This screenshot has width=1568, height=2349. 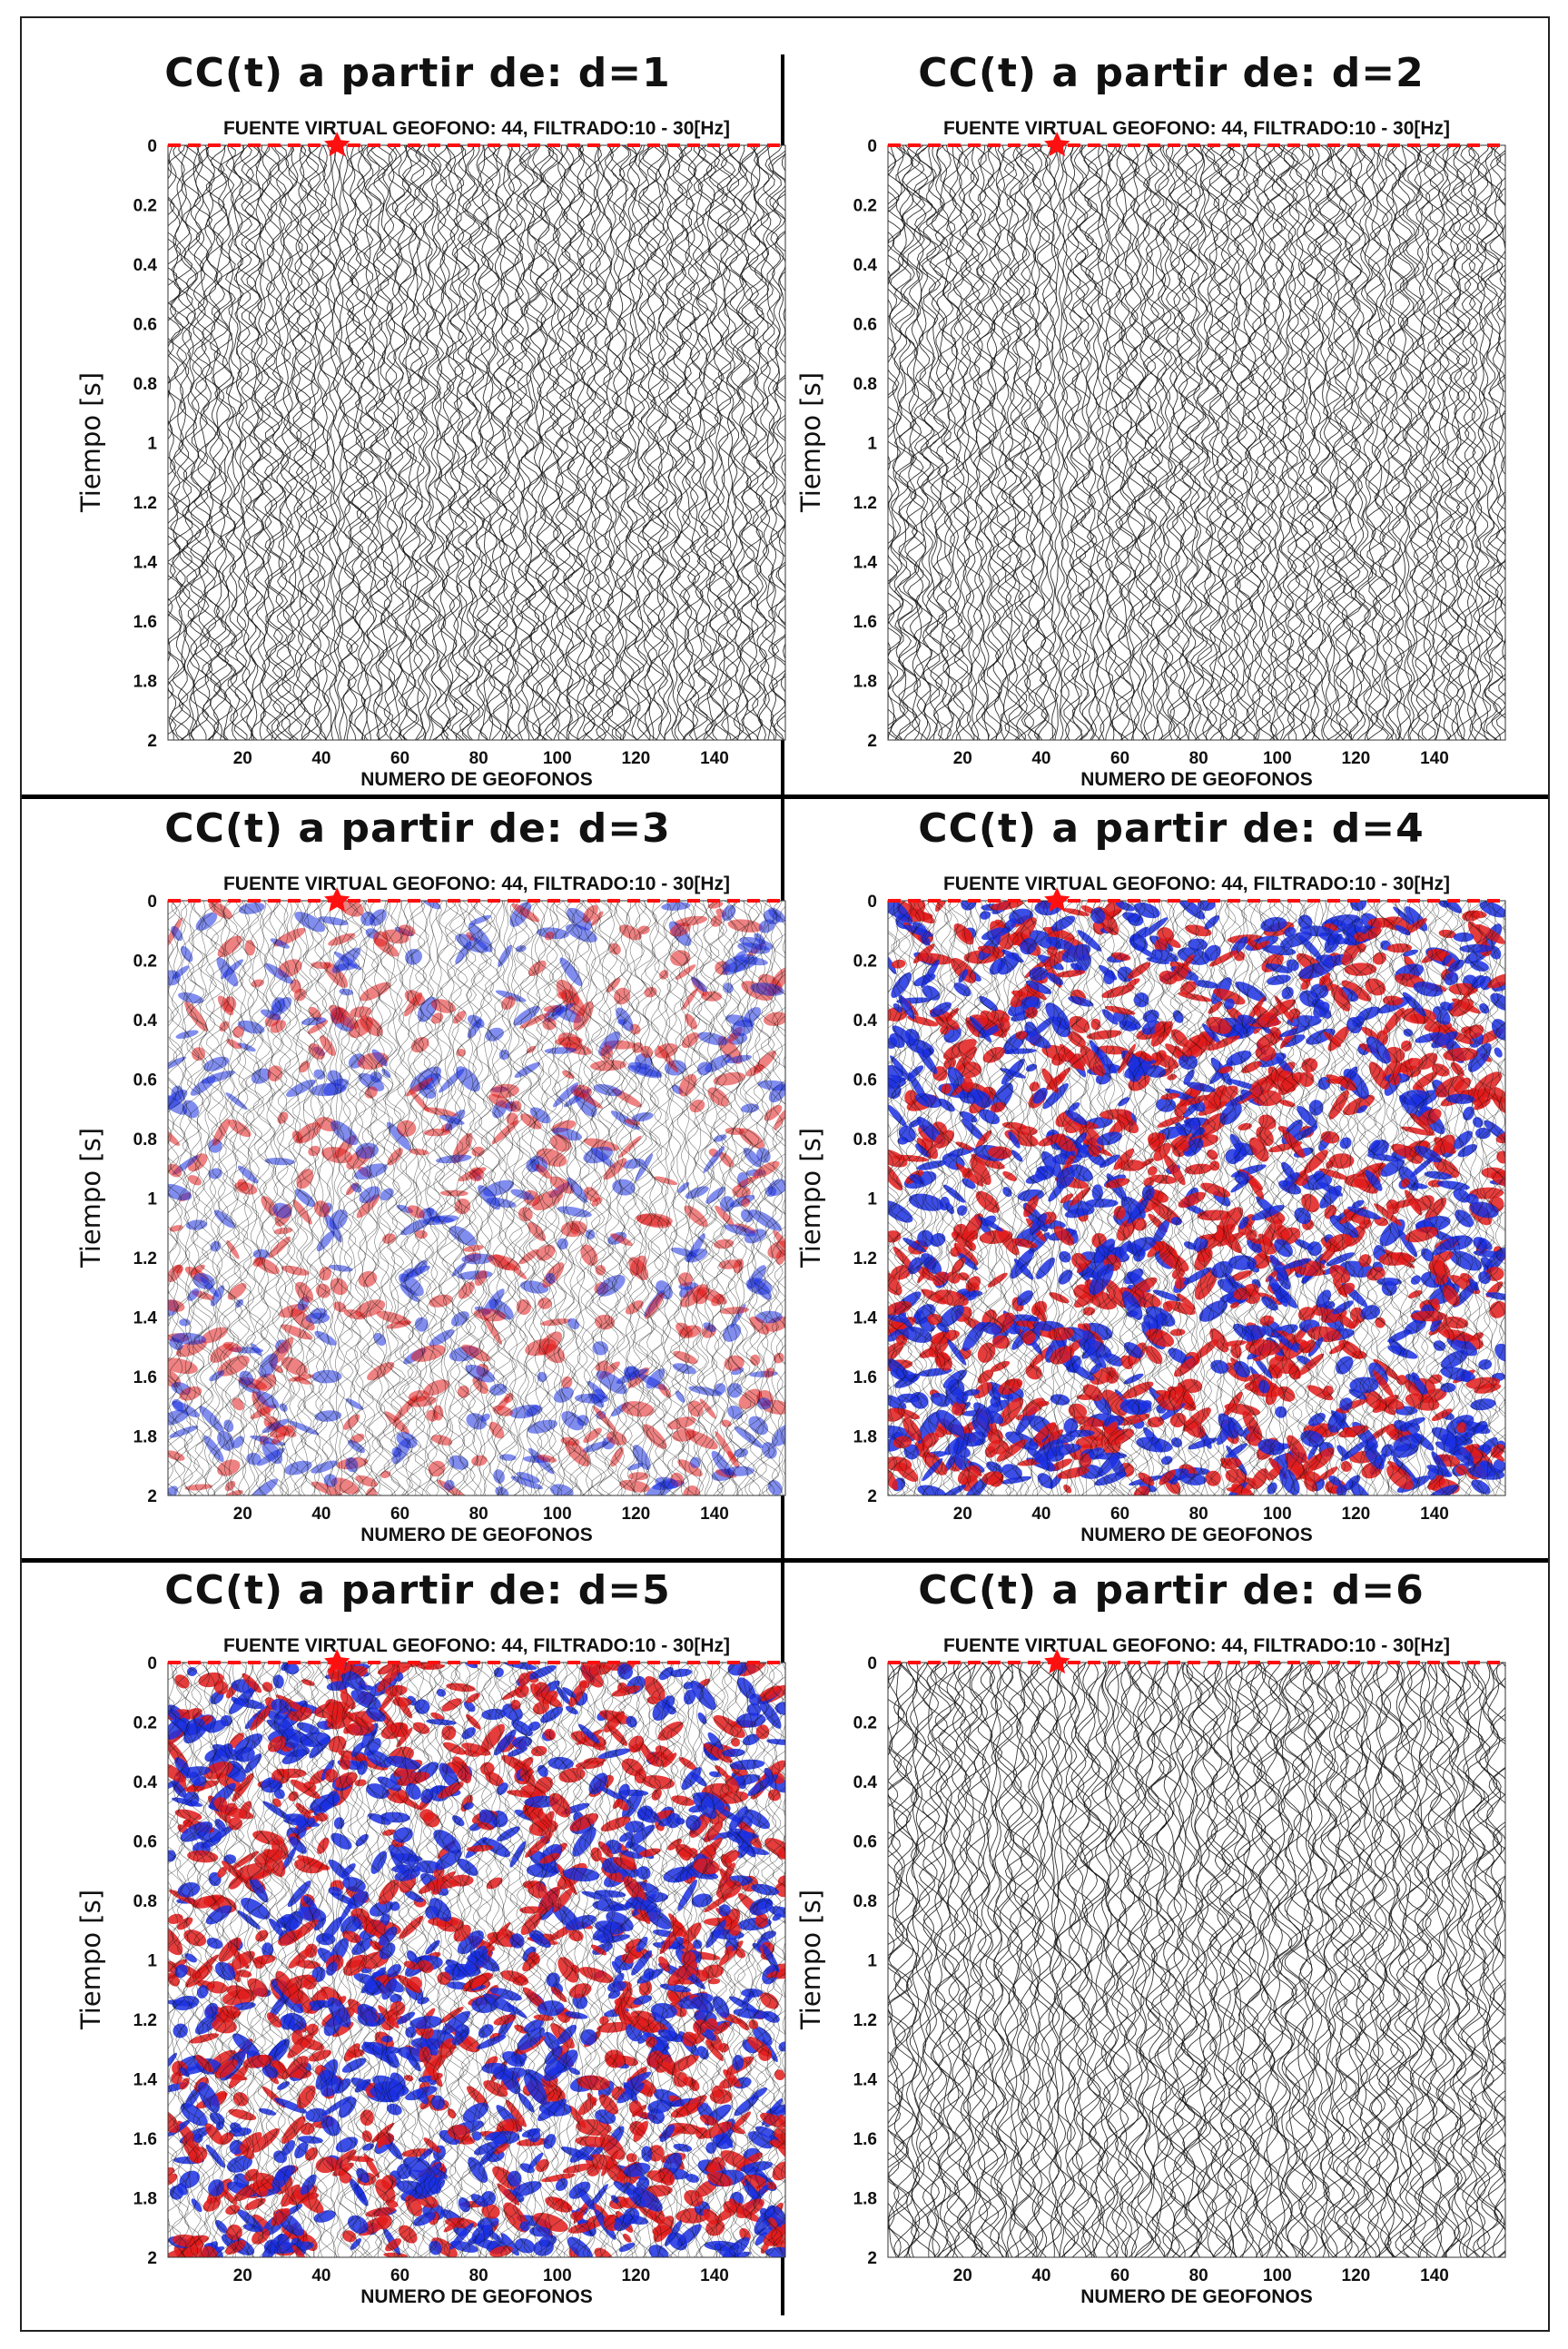 What do you see at coordinates (1356, 1515) in the screenshot?
I see `x-tick-label: 120` at bounding box center [1356, 1515].